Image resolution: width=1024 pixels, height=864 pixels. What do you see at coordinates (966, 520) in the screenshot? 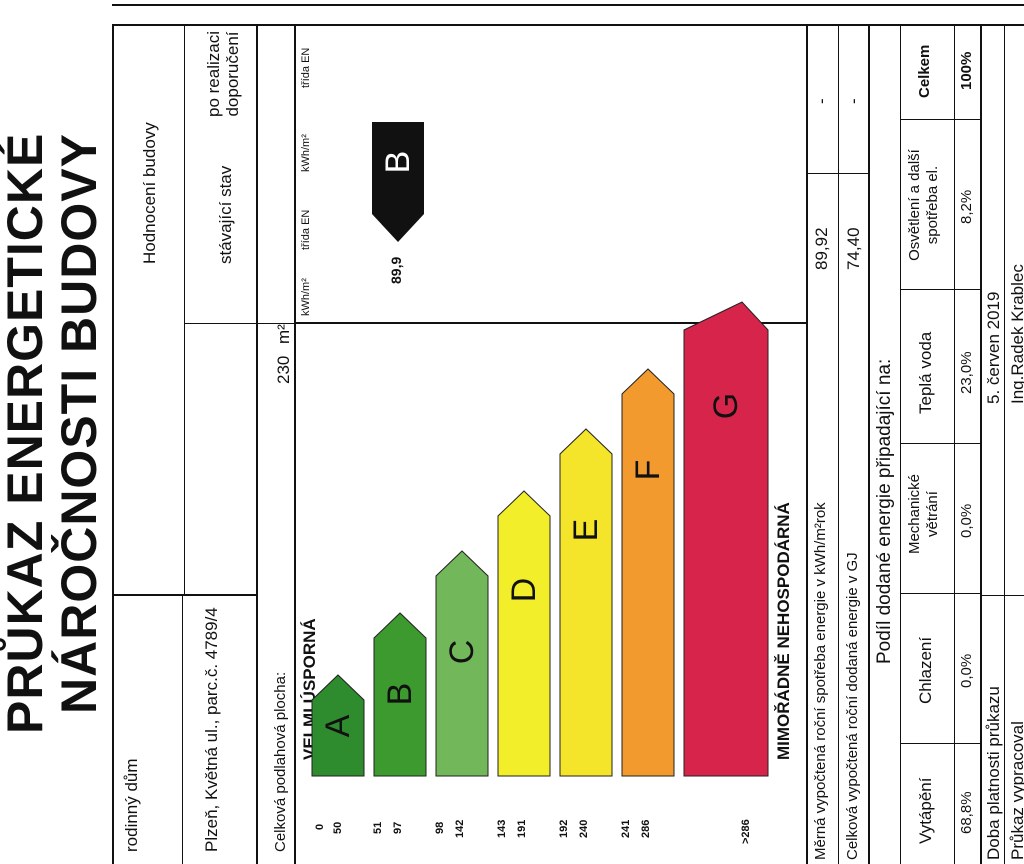
I see `share-ventilation-value: 0,0%` at bounding box center [966, 520].